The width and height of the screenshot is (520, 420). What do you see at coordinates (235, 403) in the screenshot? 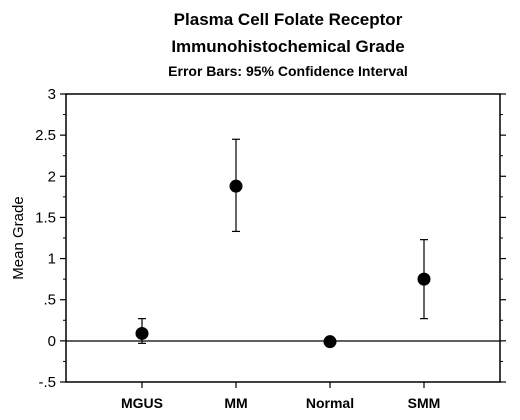
I see `x-tick-label: MM` at bounding box center [235, 403].